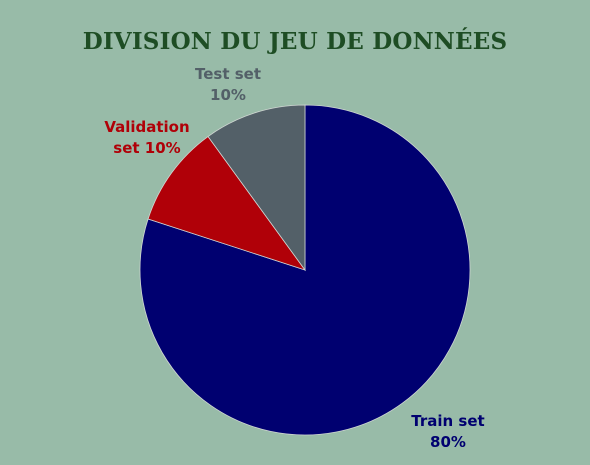 This screenshot has width=590, height=465. I want to click on chart-title: DIVISION DU JEU DE DONNÉES, so click(295, 41).